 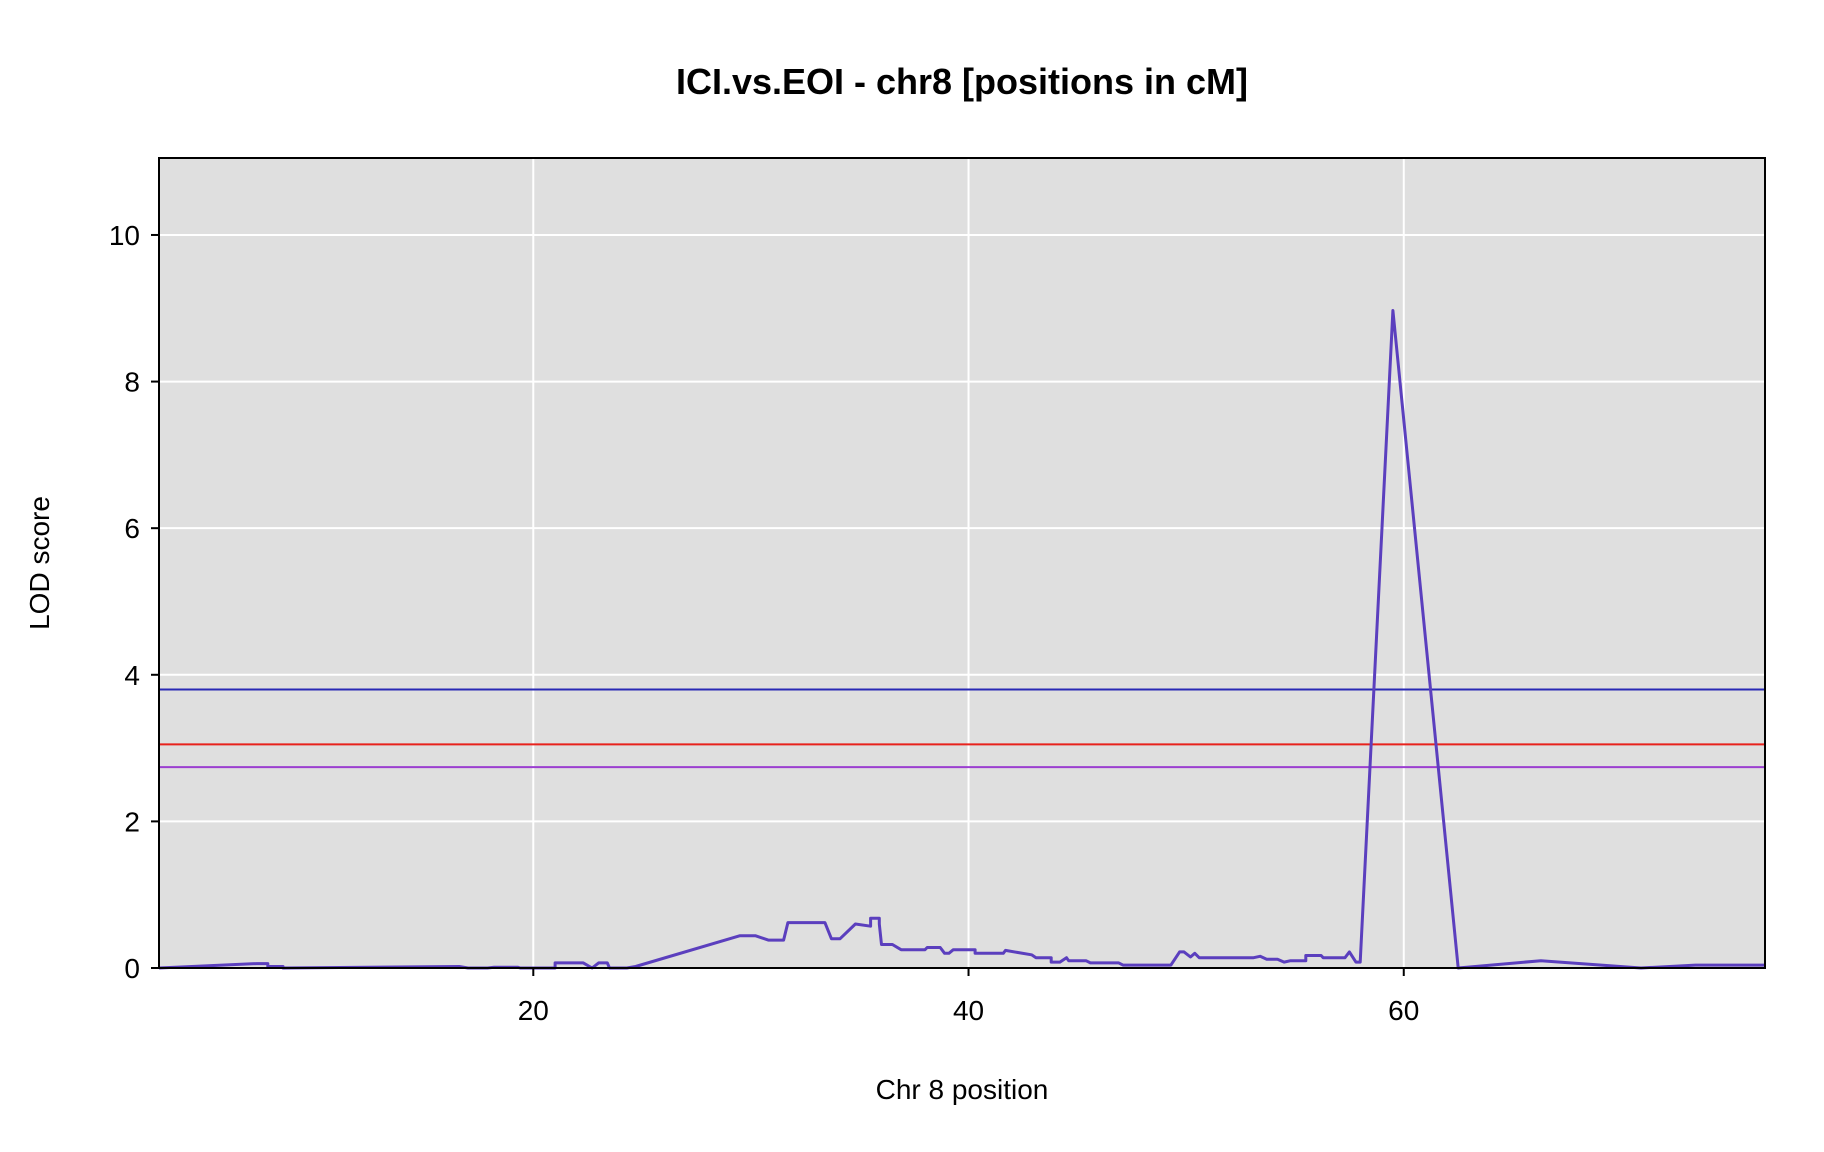 I want to click on y-axis-ticks: 0 2 4 6 8 10, so click(x=134, y=602).